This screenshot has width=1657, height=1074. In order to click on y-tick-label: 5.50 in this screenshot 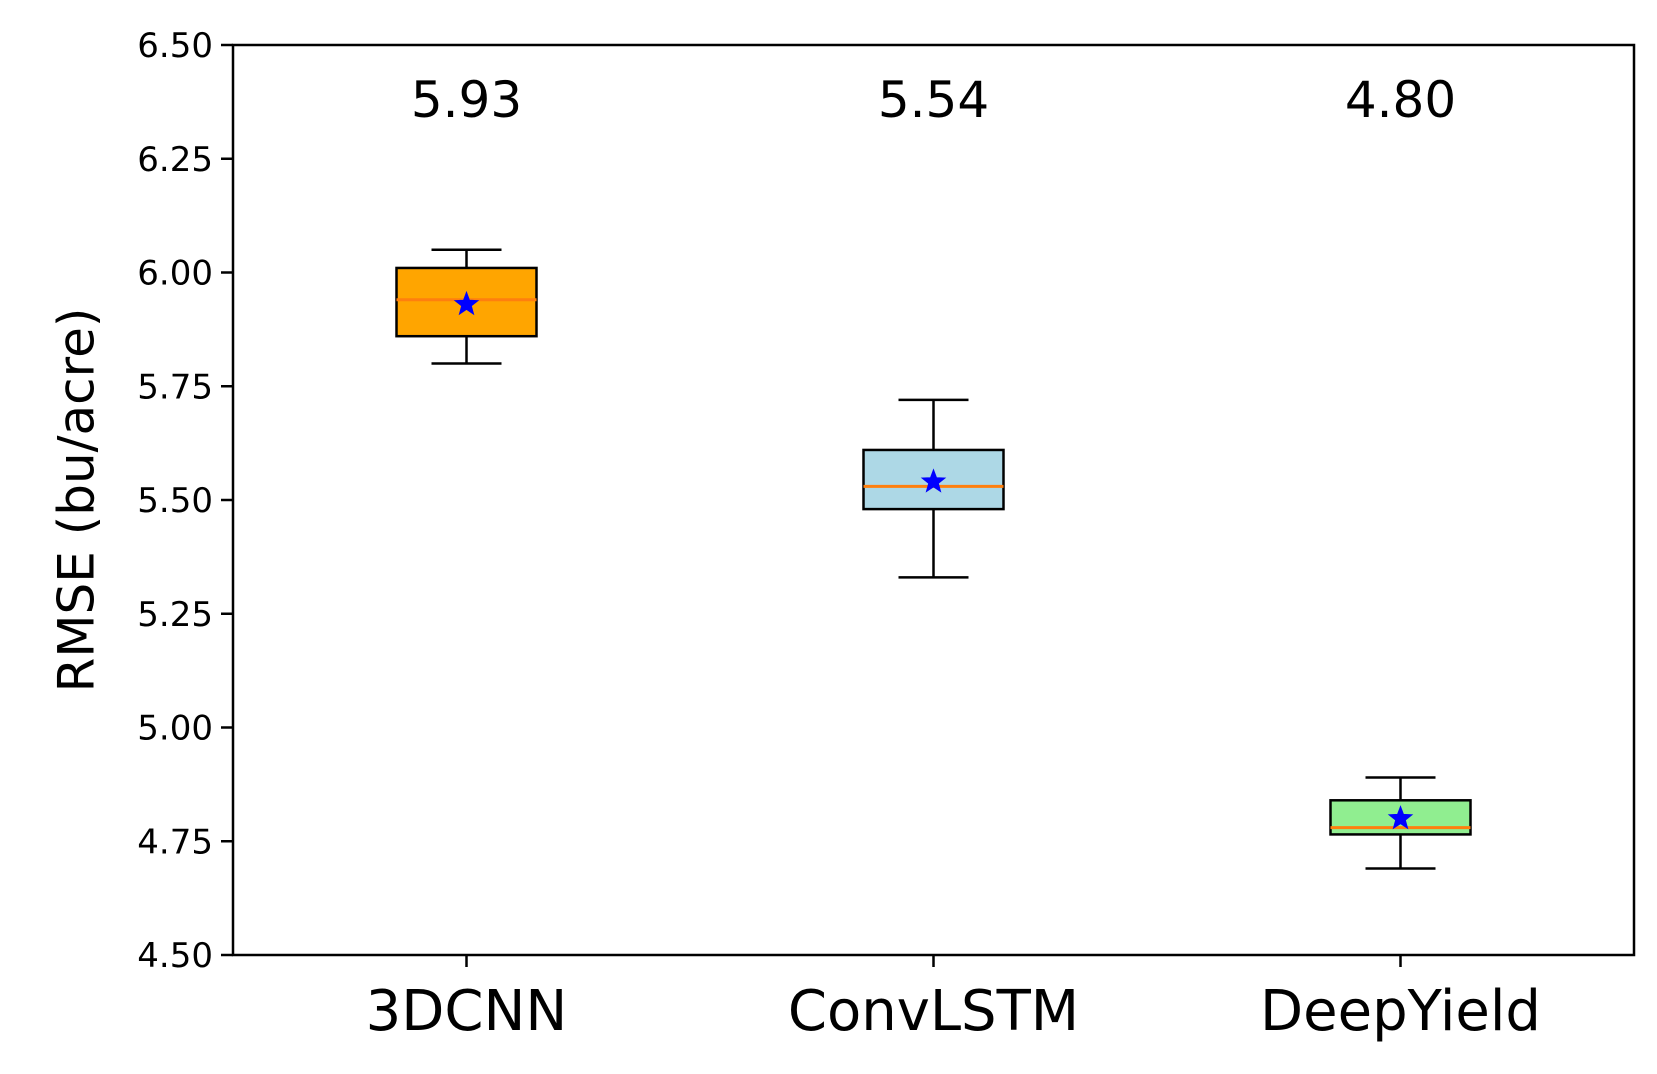, I will do `click(175, 501)`.